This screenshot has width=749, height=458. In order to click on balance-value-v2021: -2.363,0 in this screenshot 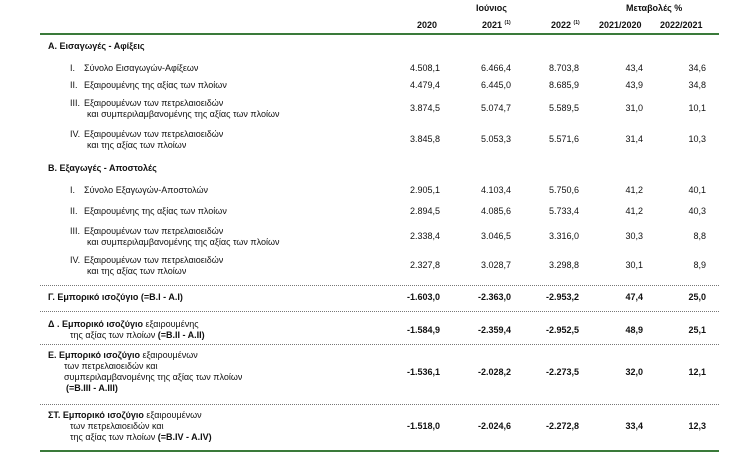, I will do `click(494, 297)`.